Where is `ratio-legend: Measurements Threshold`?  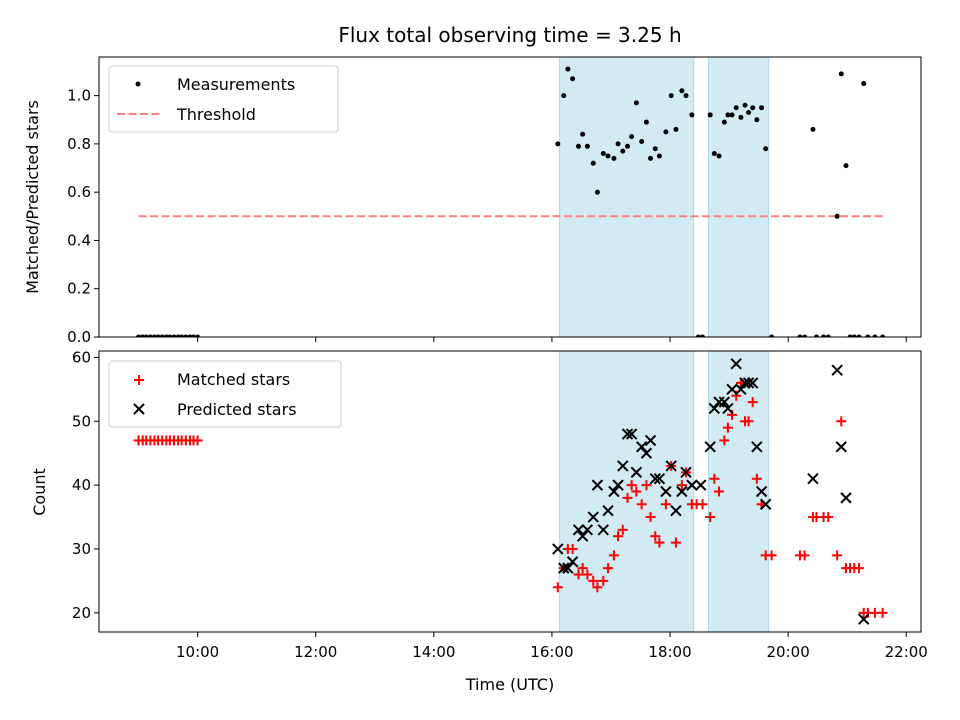 ratio-legend: Measurements Threshold is located at coordinates (223, 99).